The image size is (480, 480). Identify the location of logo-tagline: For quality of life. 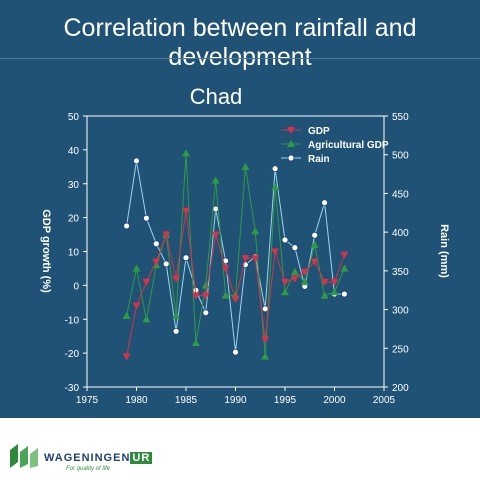
(88, 469).